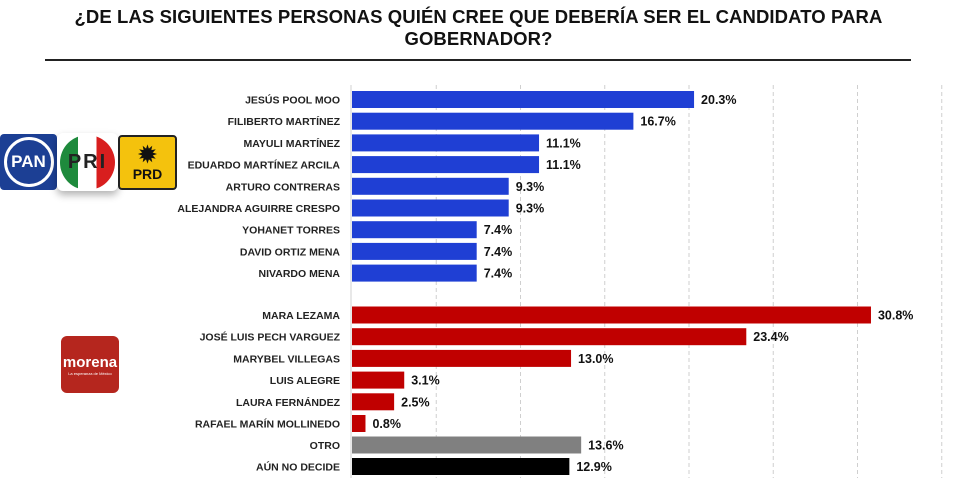 This screenshot has width=957, height=498. What do you see at coordinates (593, 467) in the screenshot?
I see `data-label: 12.9%` at bounding box center [593, 467].